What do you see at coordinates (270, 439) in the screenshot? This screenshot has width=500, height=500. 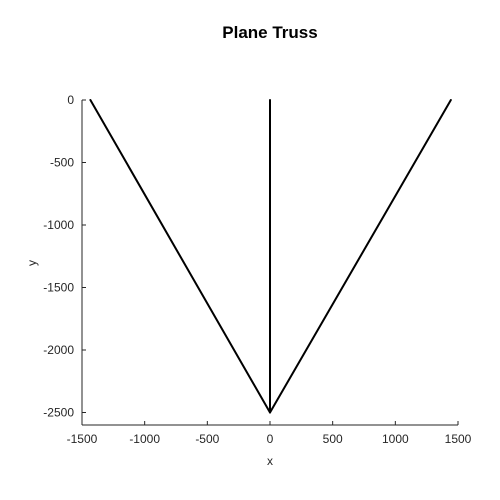 I see `x-tick-label: 0` at bounding box center [270, 439].